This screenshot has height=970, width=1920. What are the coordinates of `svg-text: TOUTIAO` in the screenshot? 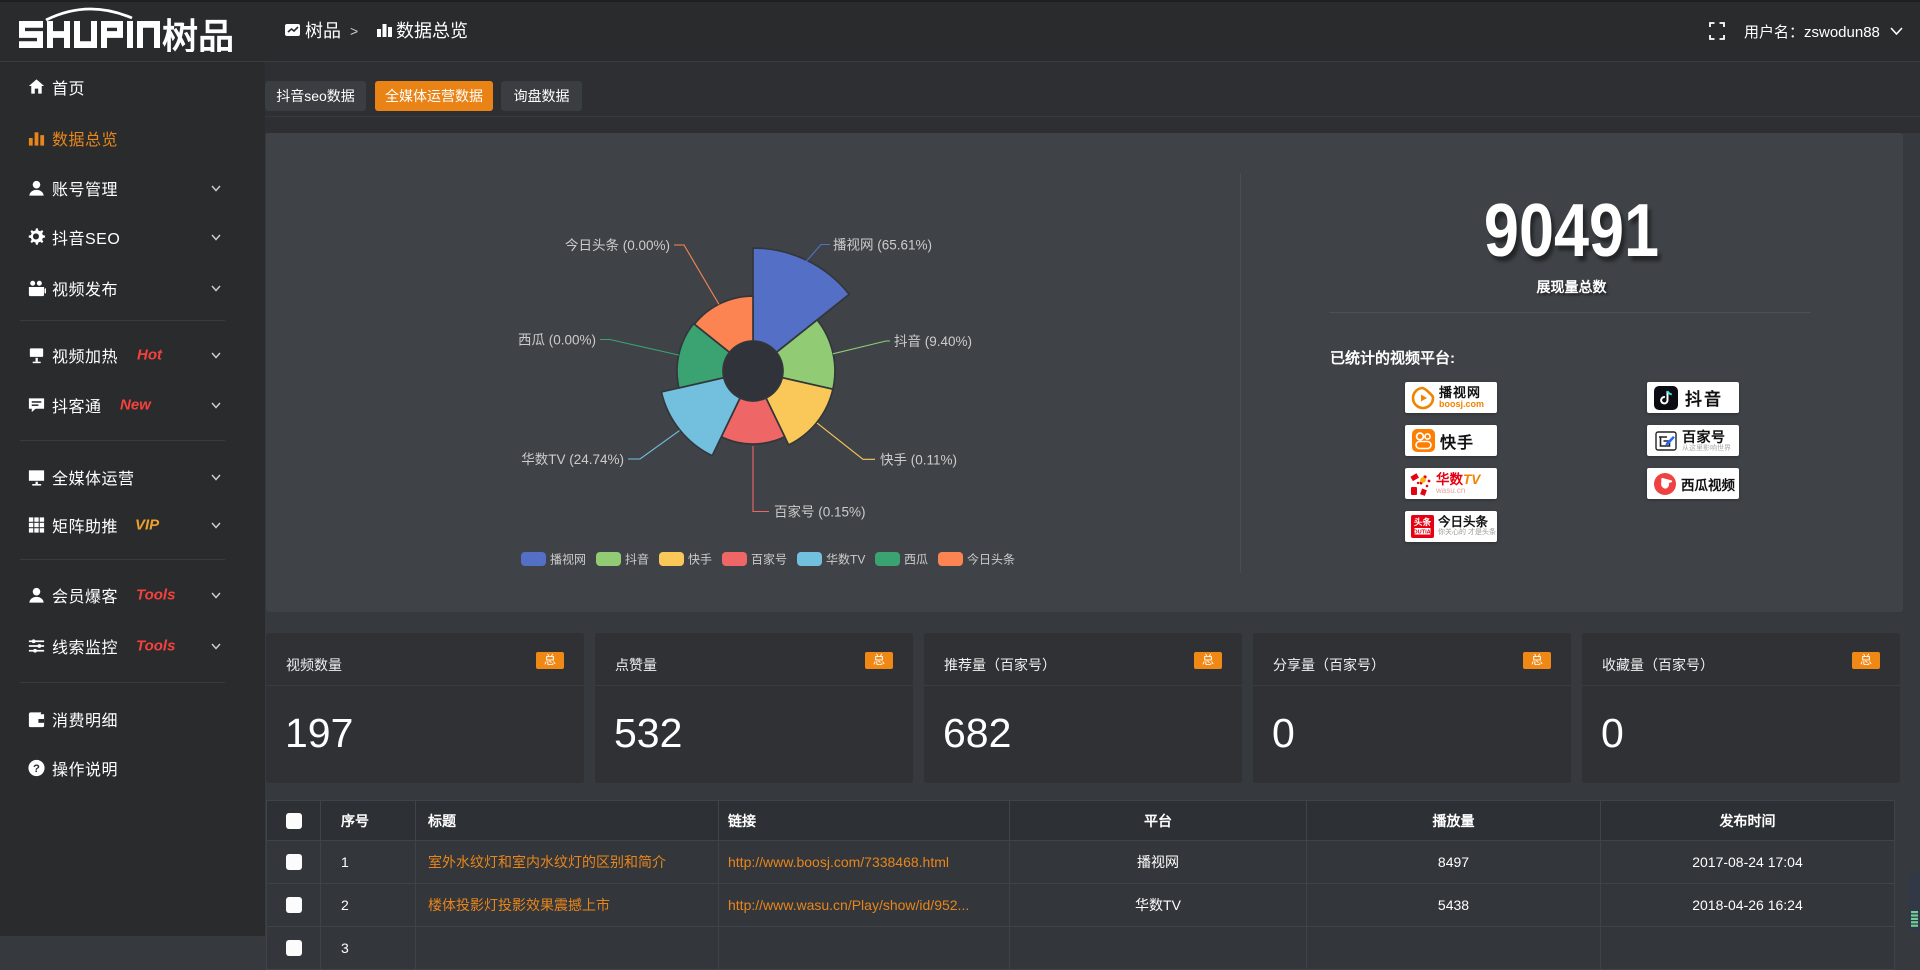 It's located at (1422, 532).